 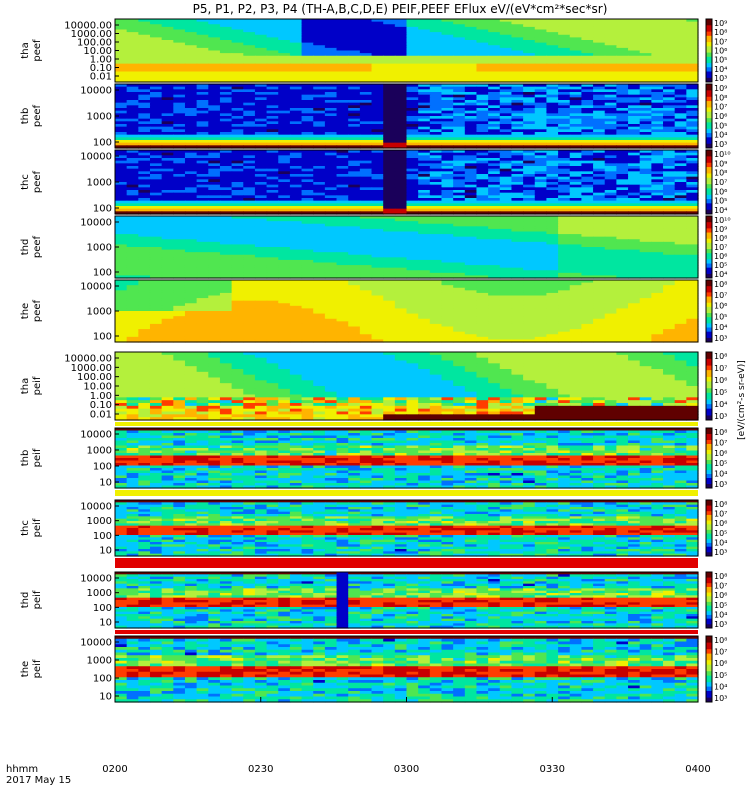 I want to click on colorbar-tick-label: 10⁸, so click(x=720, y=173).